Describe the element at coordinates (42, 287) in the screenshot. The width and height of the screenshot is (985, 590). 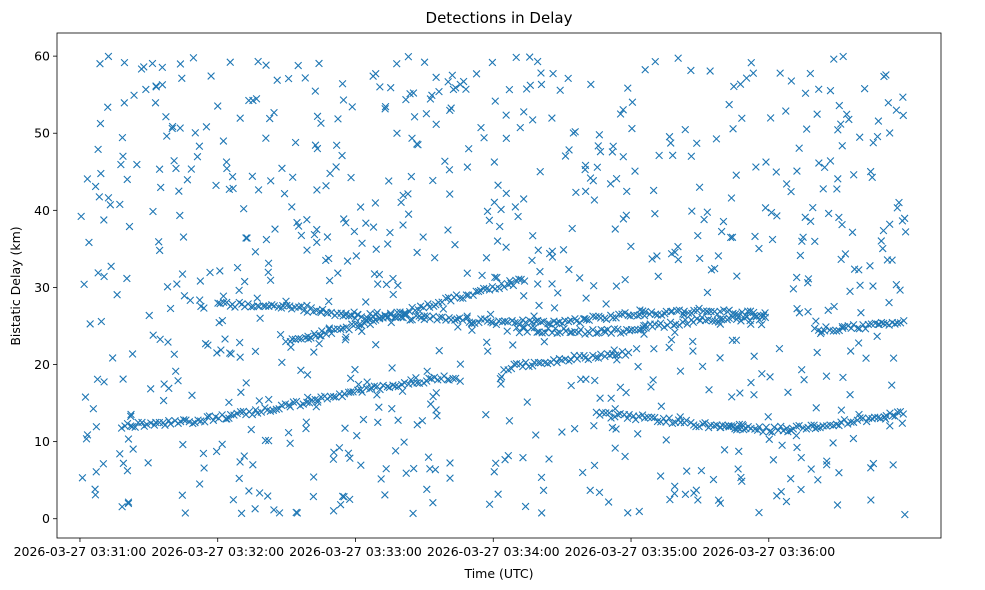
I see `y-tick-label: 30` at that location.